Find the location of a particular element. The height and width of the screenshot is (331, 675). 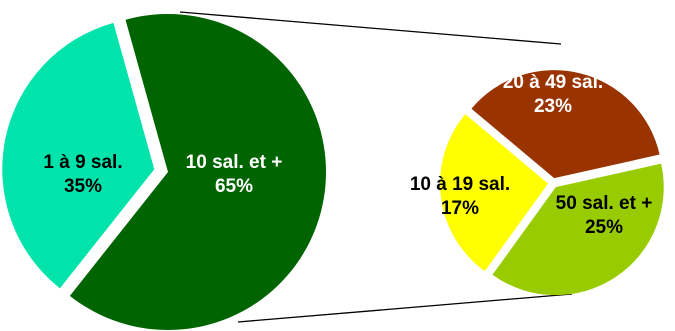

label-20-a-49-sal: 20 à 49 sal. 23% is located at coordinates (553, 94).